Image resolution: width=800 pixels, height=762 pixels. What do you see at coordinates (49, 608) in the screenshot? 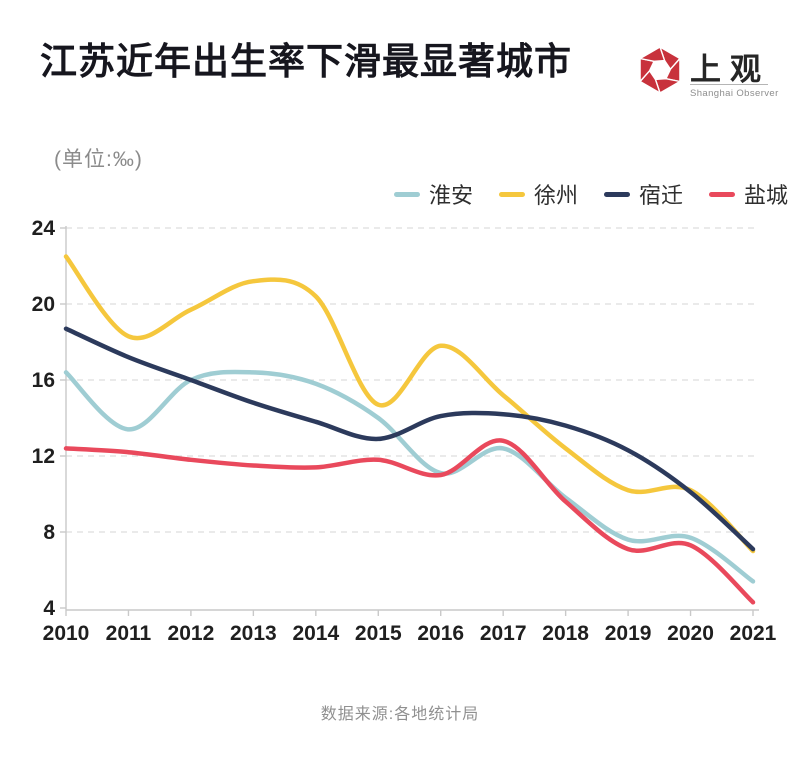
I see `y-axis-label-4: 4` at bounding box center [49, 608].